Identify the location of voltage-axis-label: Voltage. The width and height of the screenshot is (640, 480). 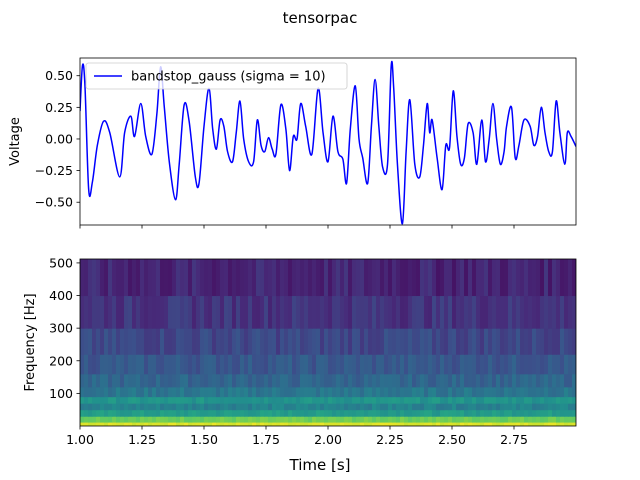
(15, 141).